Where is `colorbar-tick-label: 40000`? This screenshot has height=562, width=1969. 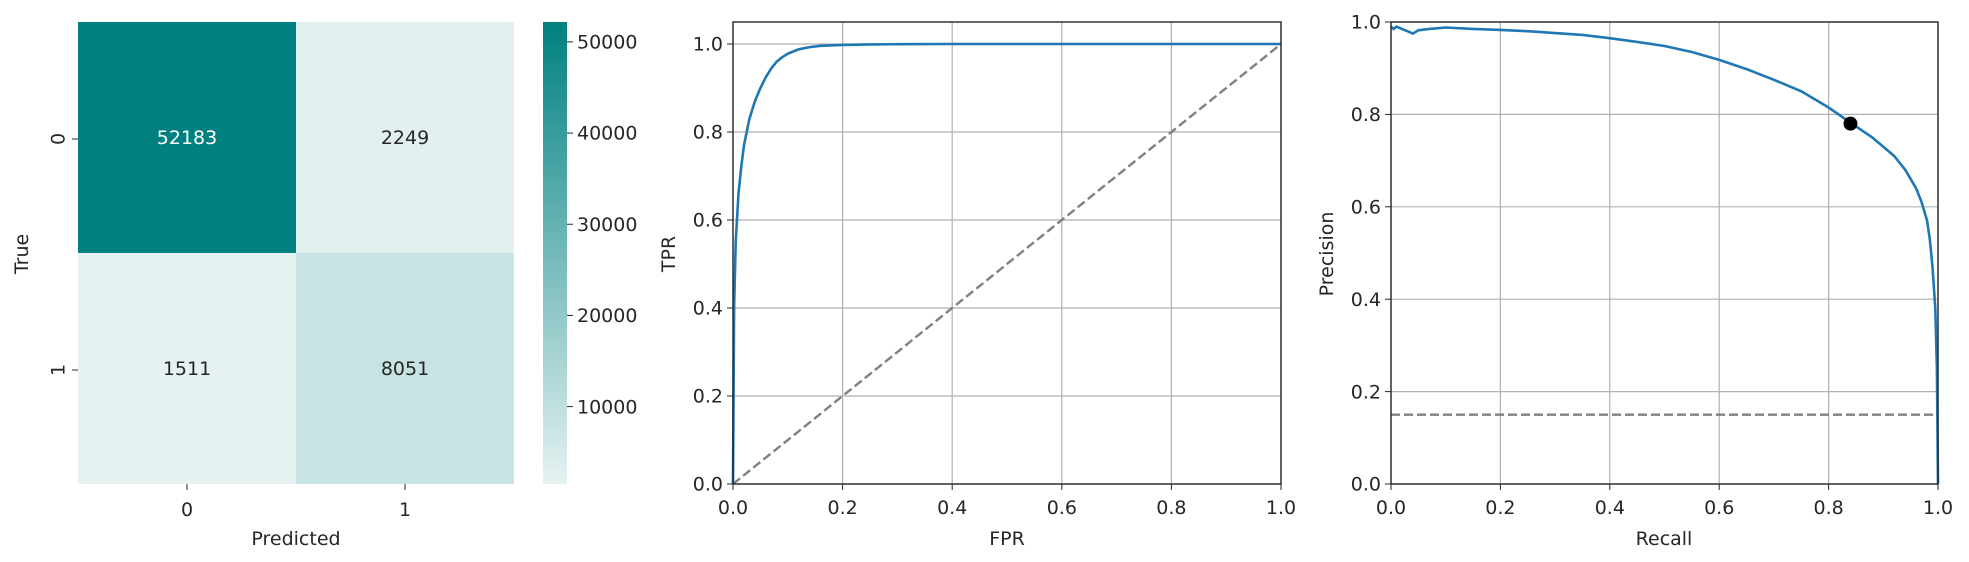
colorbar-tick-label: 40000 is located at coordinates (607, 134).